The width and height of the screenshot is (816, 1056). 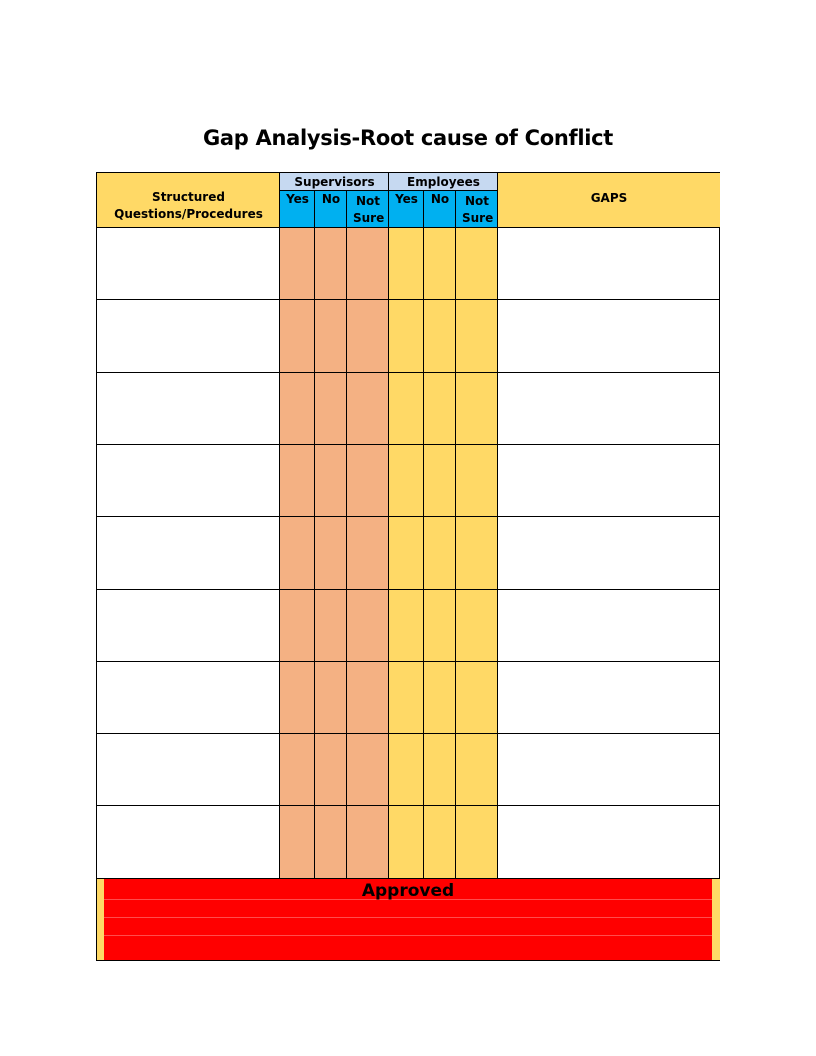 What do you see at coordinates (408, 138) in the screenshot?
I see `page-title: Gap Analysis-Root cause of Conflict` at bounding box center [408, 138].